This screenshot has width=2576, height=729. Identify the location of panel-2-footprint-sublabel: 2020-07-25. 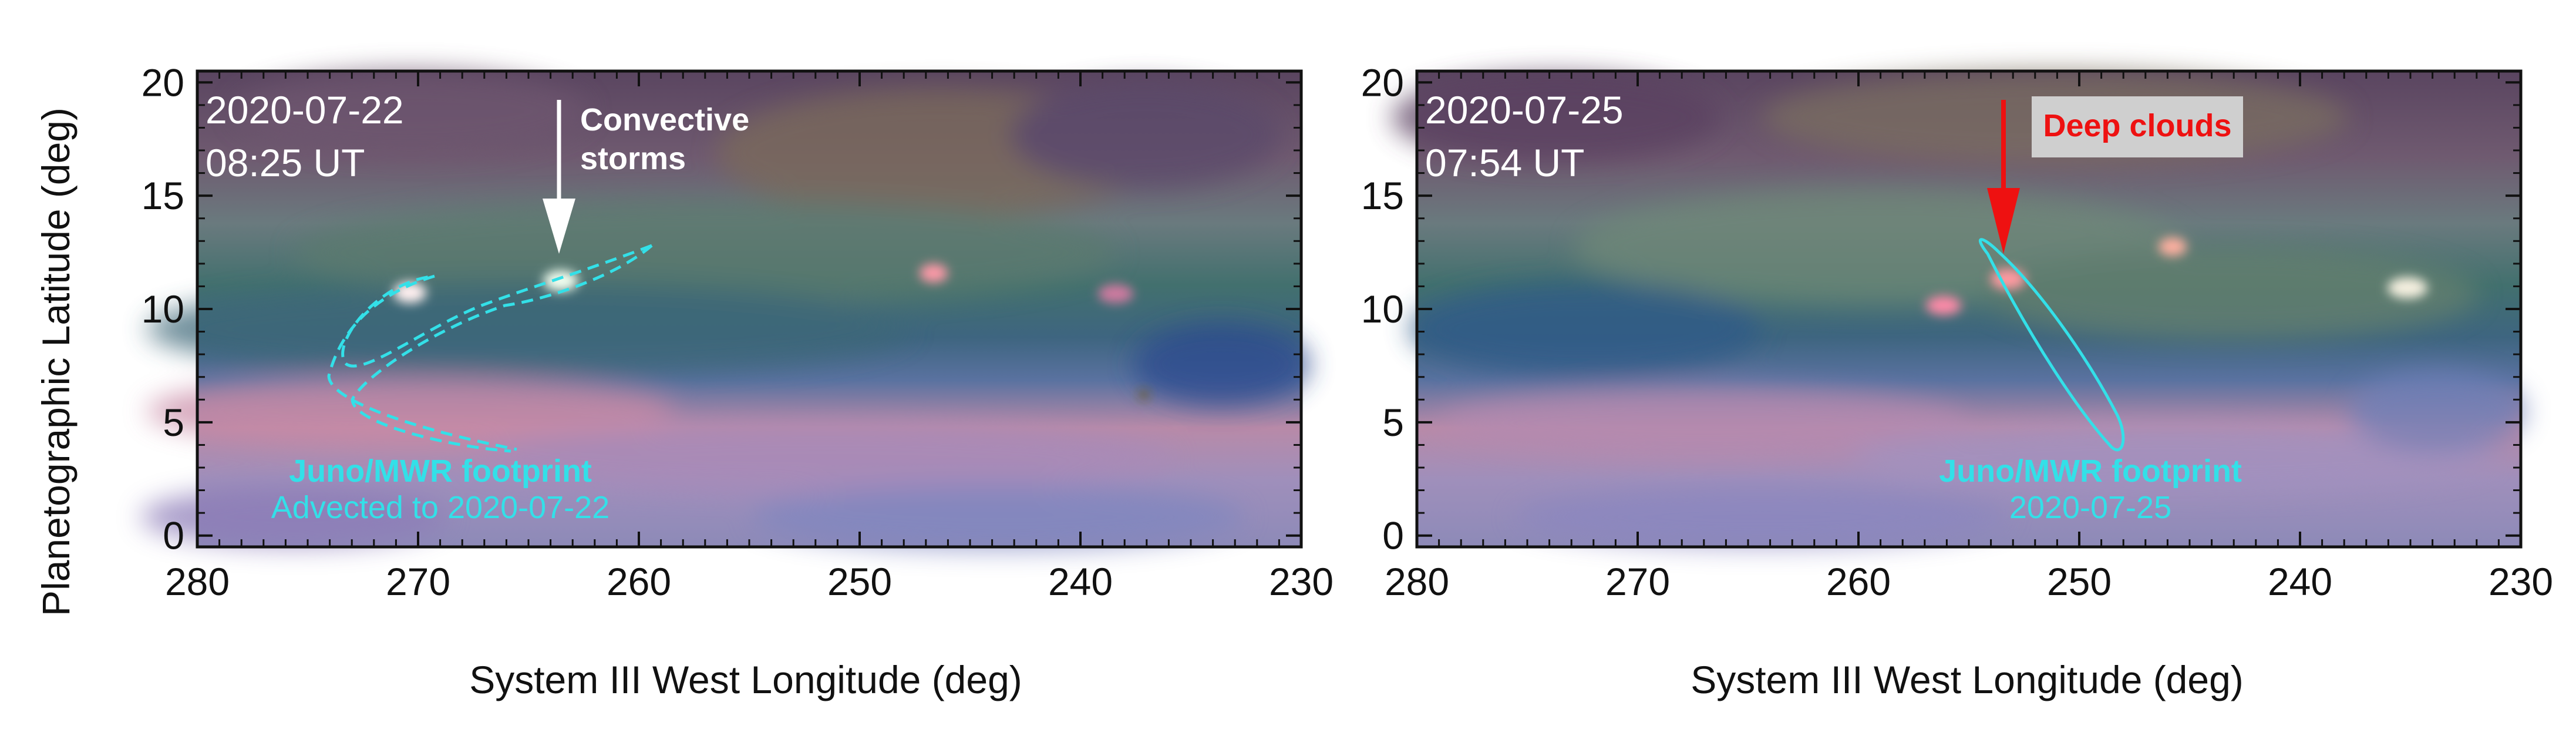
(2090, 507).